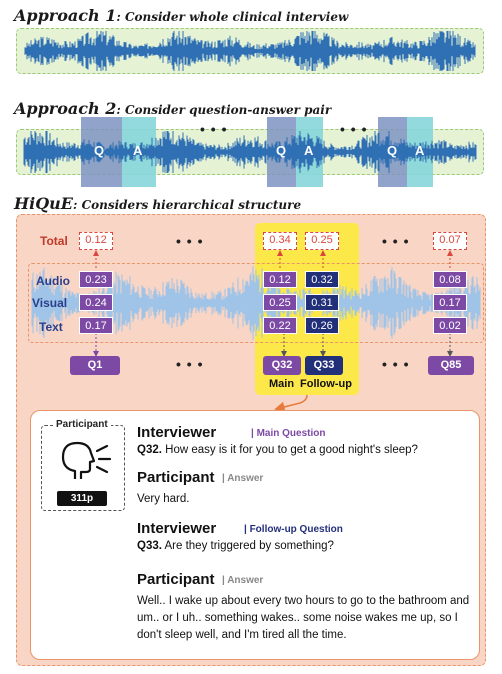 The image size is (502, 674). I want to click on participant-card-title: Participant, so click(82, 424).